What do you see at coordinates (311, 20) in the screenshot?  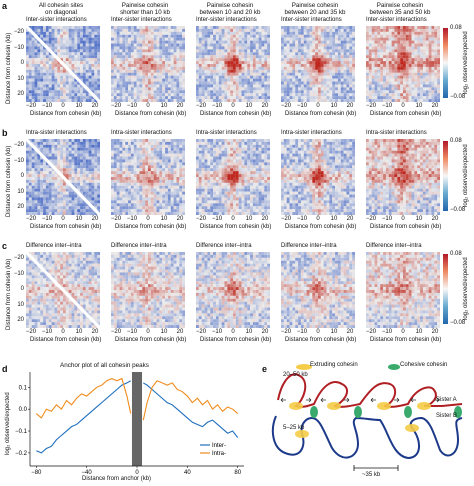 I see `row-a-subtitle-4: Inter-sister interactions` at bounding box center [311, 20].